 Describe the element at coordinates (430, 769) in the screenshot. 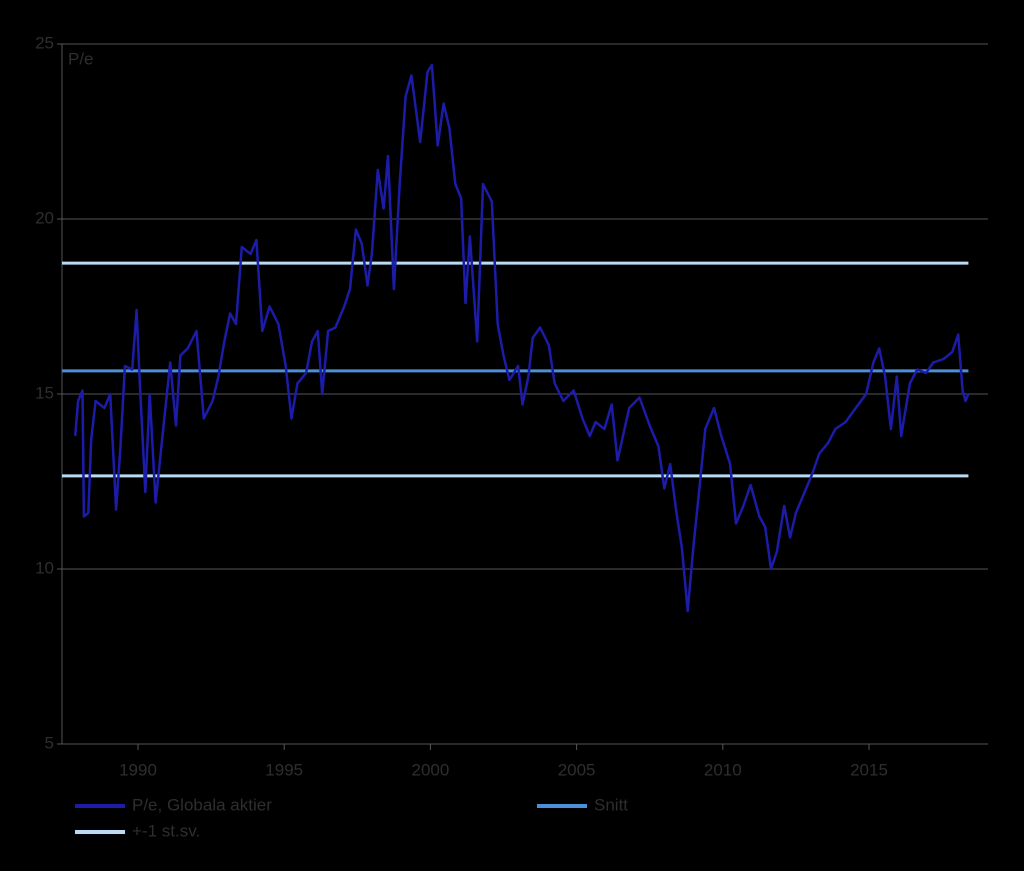

I see `x-tick-label: 2000` at that location.